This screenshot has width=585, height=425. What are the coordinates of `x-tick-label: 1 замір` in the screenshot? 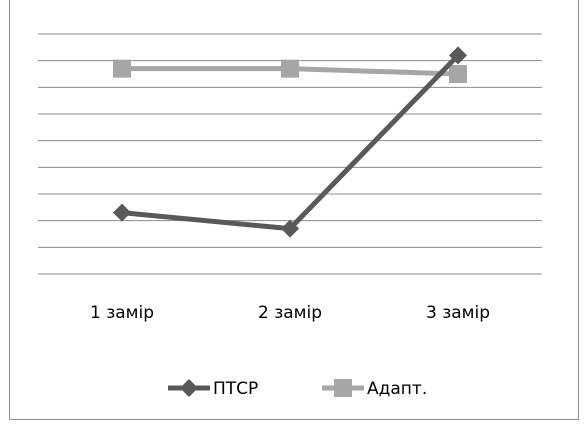 It's located at (122, 313).